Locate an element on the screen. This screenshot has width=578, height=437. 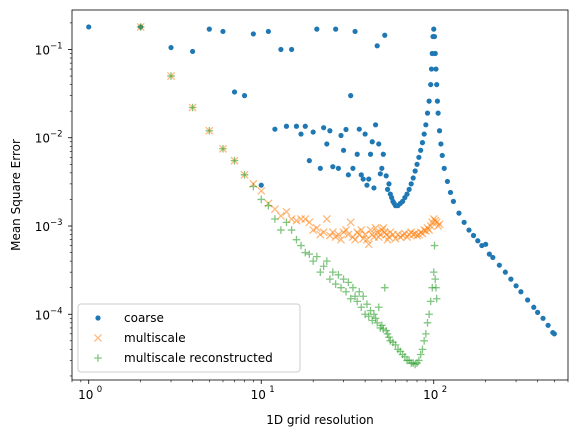
legend-entry-1: multiscale is located at coordinates (139, 338).